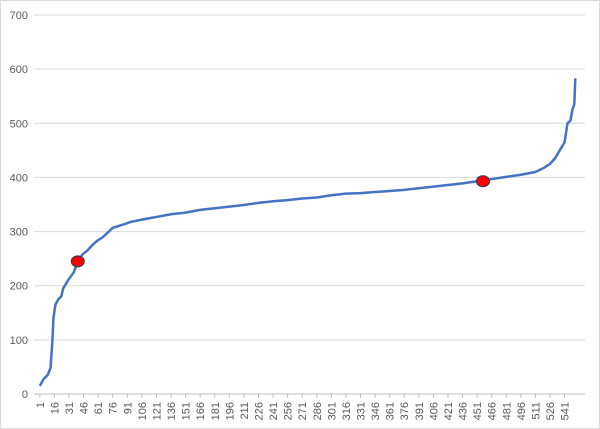  What do you see at coordinates (332, 411) in the screenshot?
I see `x-tick-label: 301` at bounding box center [332, 411].